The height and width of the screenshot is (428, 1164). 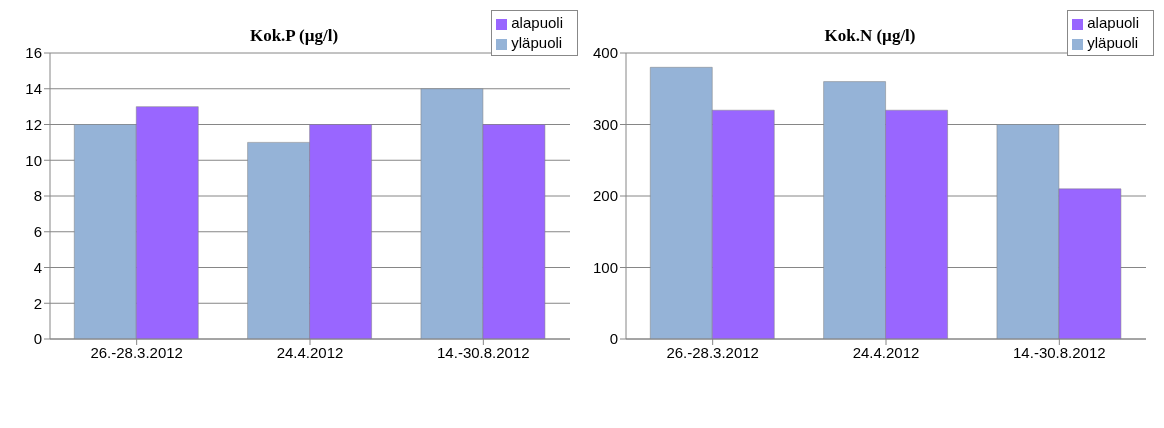 What do you see at coordinates (33, 89) in the screenshot?
I see `y-tick-label: 14` at bounding box center [33, 89].